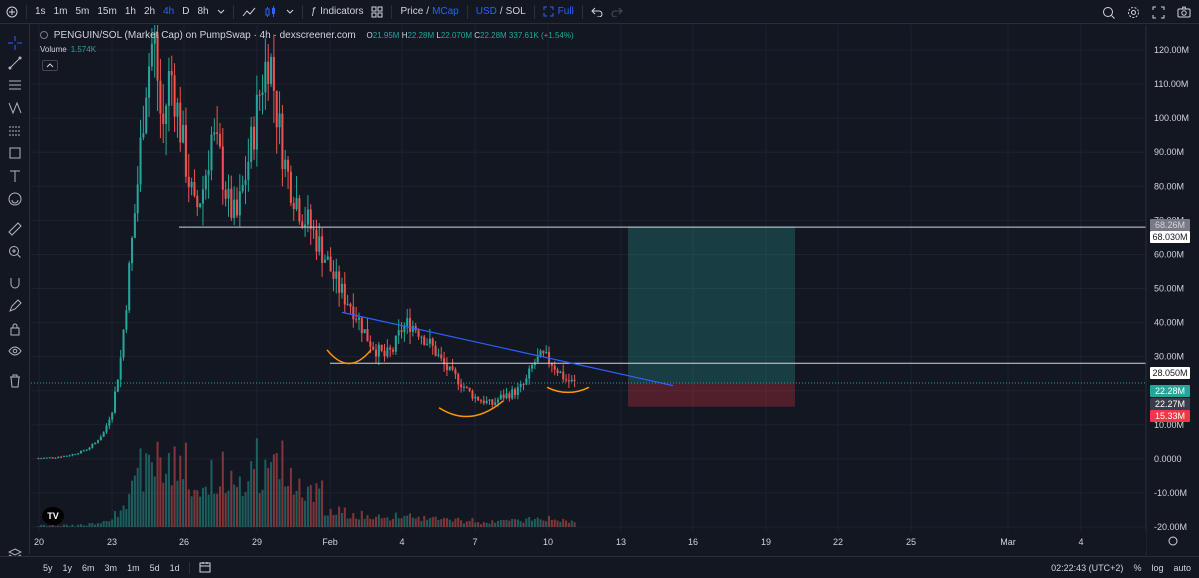 The image size is (1199, 578). Describe the element at coordinates (15, 329) in the screenshot. I see `lock-drawings-tool` at that location.